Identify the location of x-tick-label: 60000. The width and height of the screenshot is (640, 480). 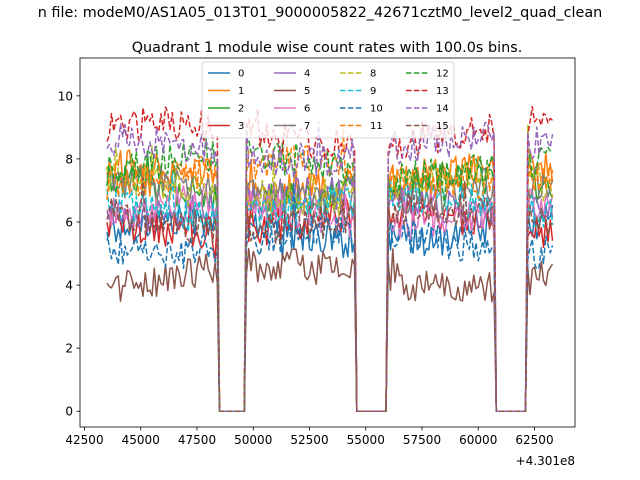
(478, 440).